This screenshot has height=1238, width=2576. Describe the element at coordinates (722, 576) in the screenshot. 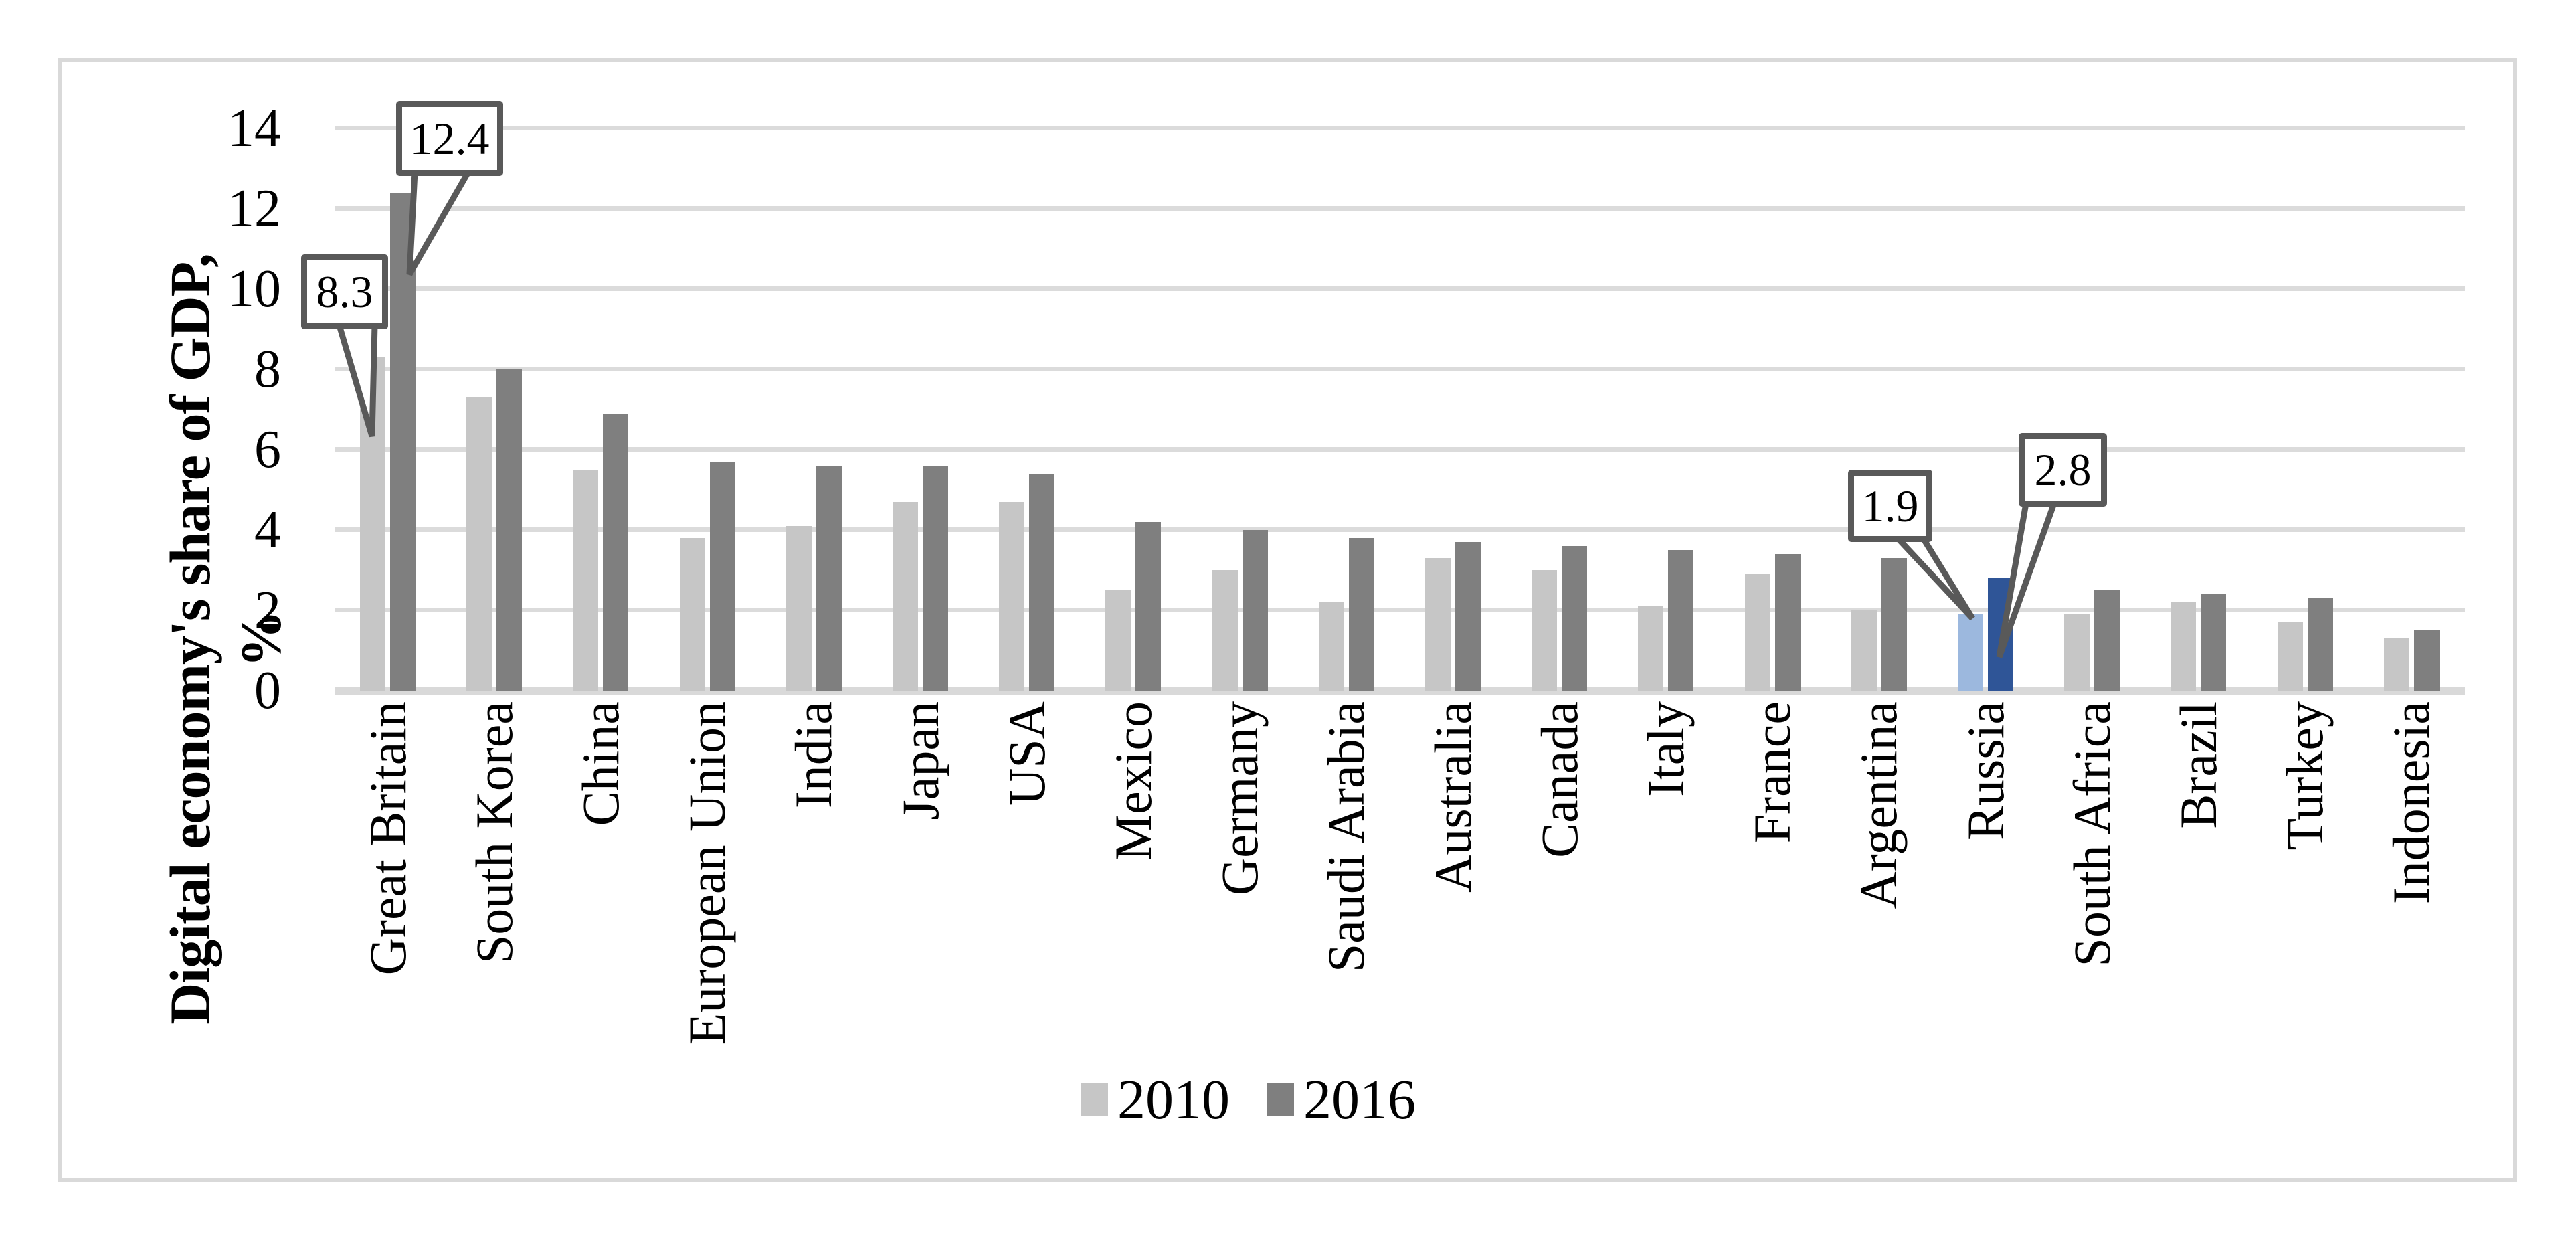

I see `bar-2016-european-union` at that location.